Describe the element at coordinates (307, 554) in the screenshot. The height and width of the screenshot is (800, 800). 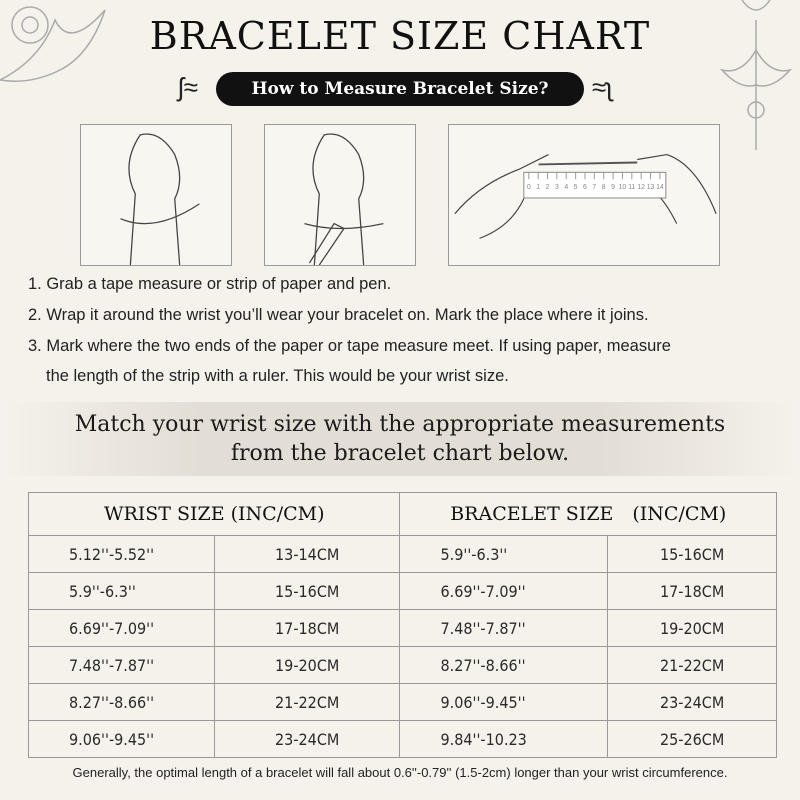
I see `wrist-cm: 13-14CM` at that location.